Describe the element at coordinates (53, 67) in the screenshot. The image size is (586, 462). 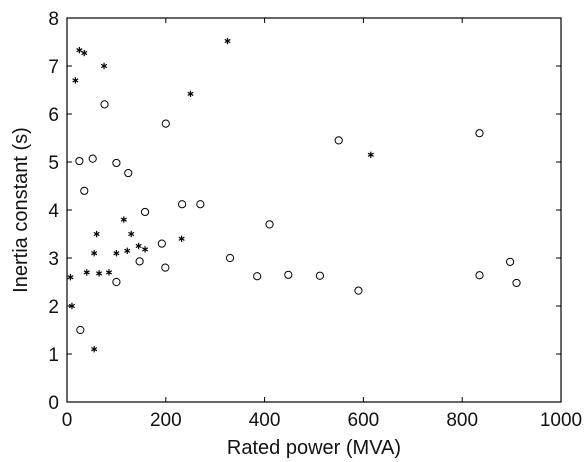
I see `y-tick-label: 7` at that location.